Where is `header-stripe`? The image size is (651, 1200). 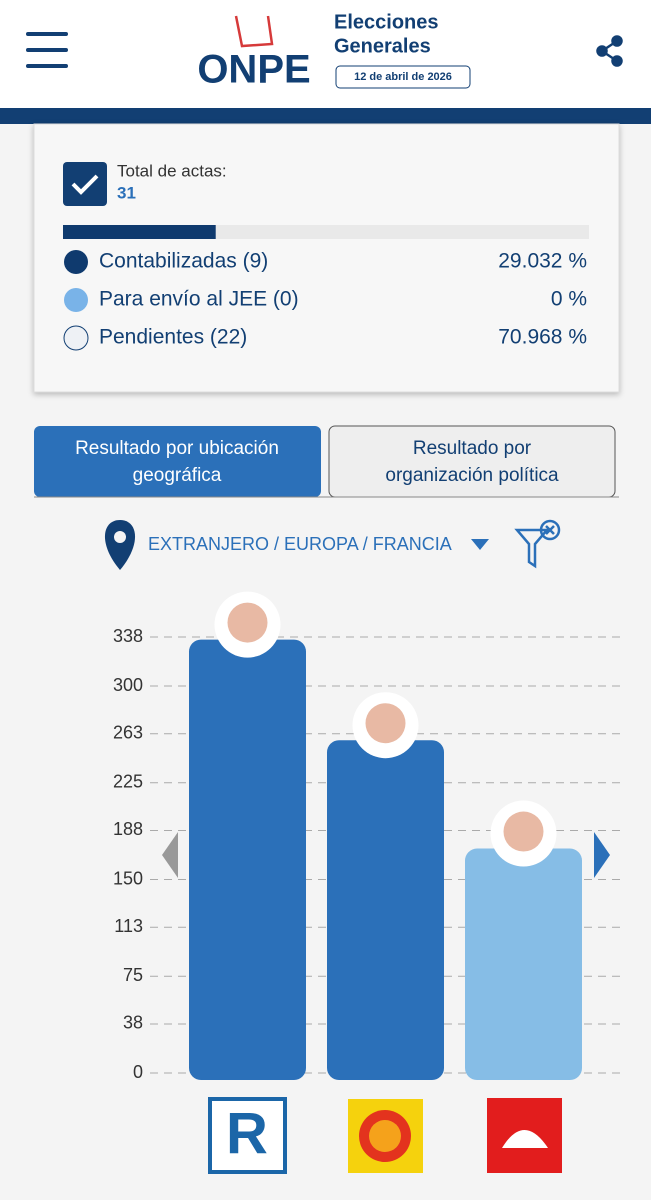
header-stripe is located at coordinates (325, 116).